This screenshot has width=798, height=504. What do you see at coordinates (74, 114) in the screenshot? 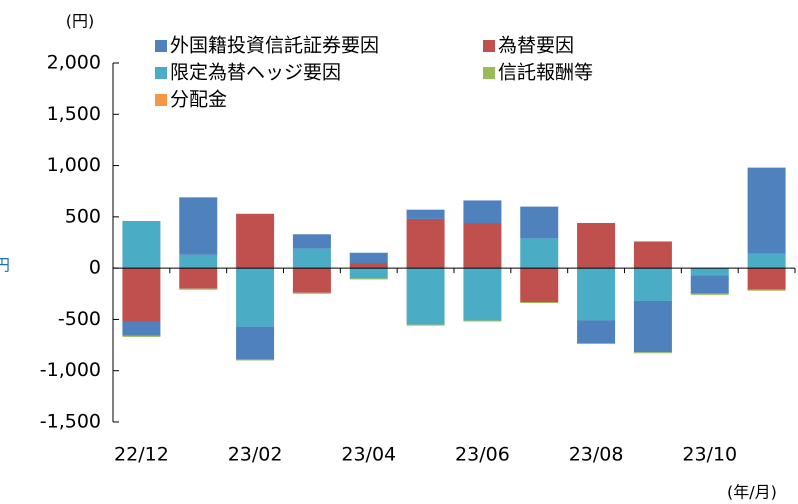
I see `y-tick-label: 1,500` at bounding box center [74, 114].